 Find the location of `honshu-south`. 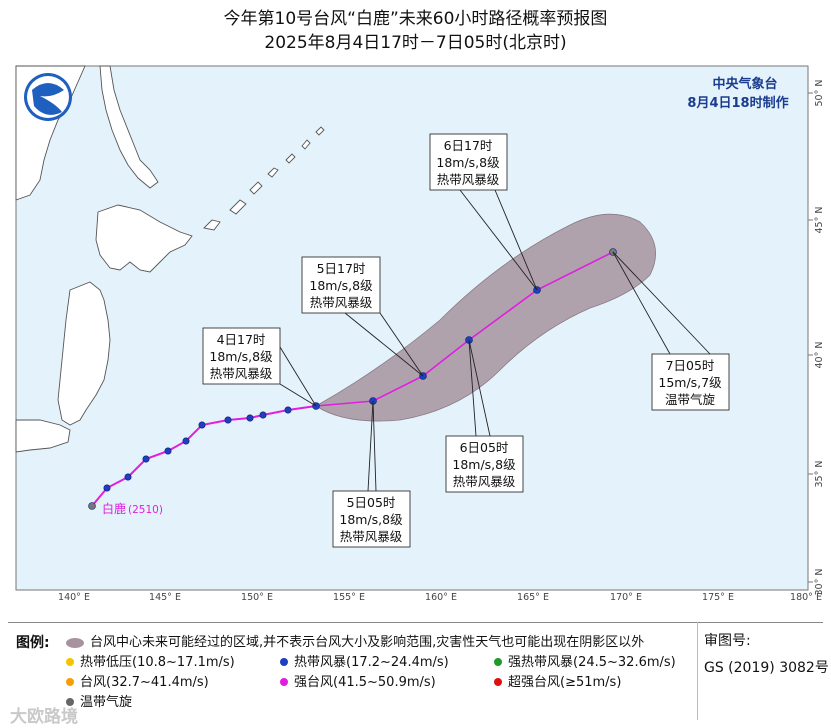

honshu-south is located at coordinates (43, 436).